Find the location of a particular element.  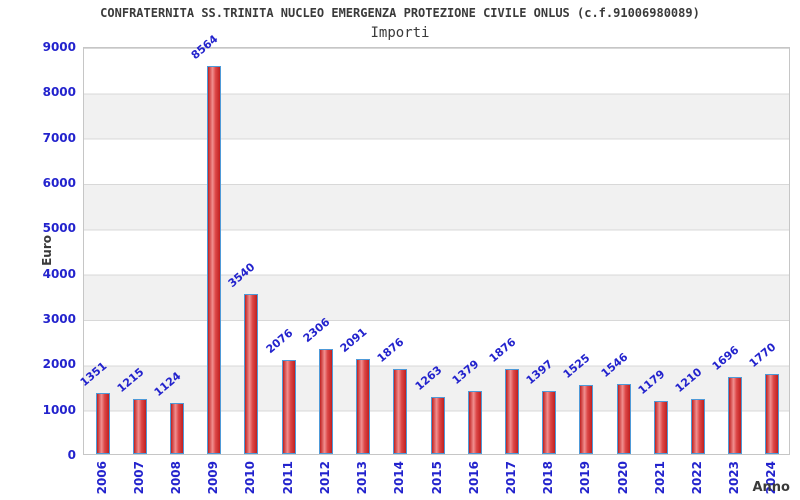

x-tick-cell: 2022 is located at coordinates (697, 477).